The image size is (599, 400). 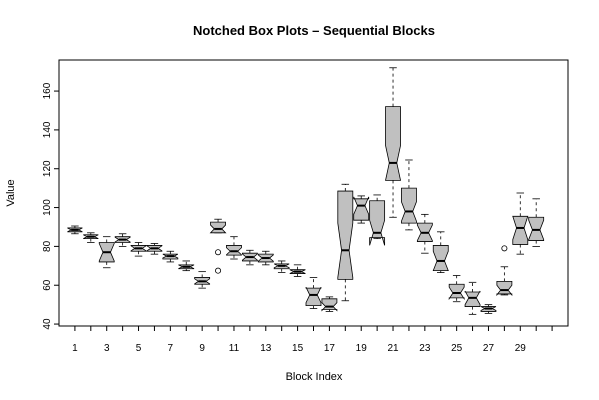 I want to click on x-tick-label: 25, so click(x=457, y=348).